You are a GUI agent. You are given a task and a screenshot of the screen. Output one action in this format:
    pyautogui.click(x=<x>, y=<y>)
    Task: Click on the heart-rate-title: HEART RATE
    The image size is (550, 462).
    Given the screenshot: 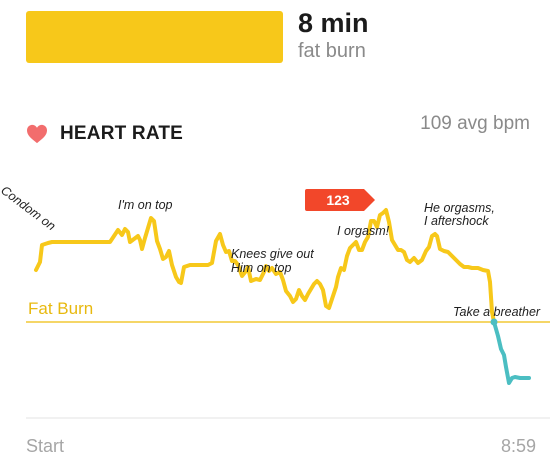 What is the action you would take?
    pyautogui.click(x=122, y=133)
    